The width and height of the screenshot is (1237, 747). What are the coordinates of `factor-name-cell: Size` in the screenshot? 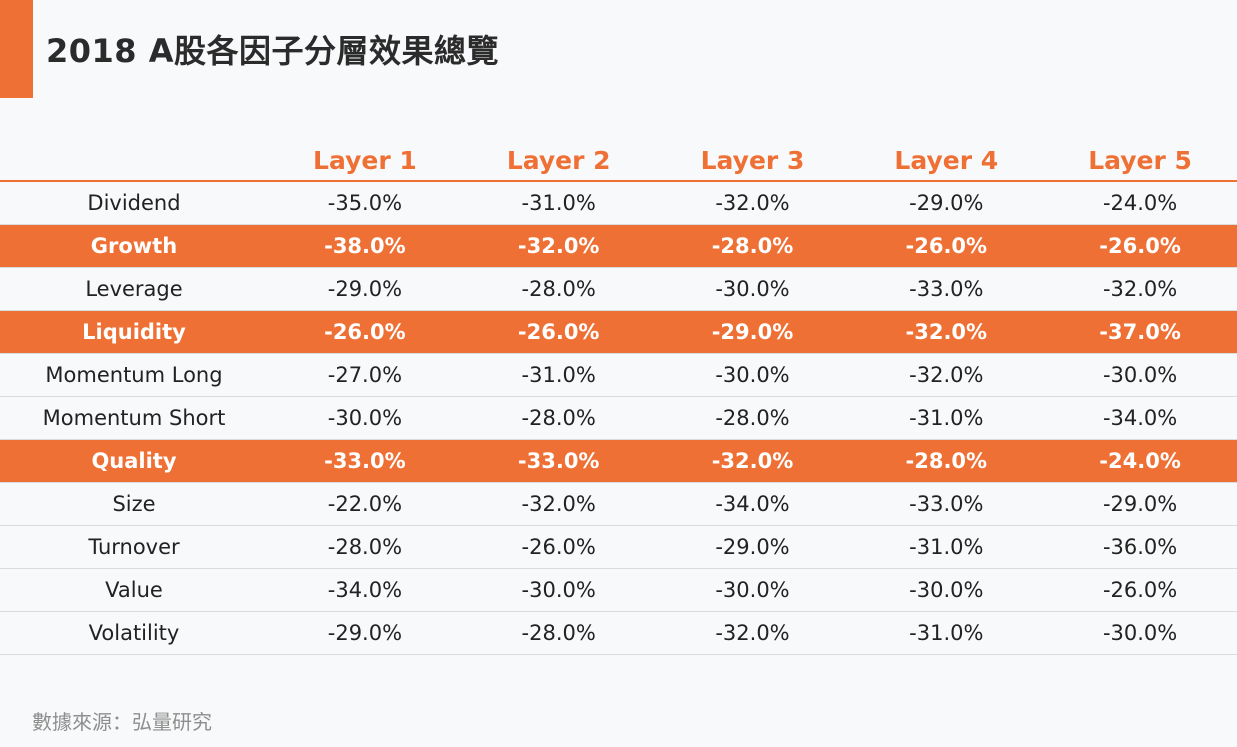 It's located at (134, 504).